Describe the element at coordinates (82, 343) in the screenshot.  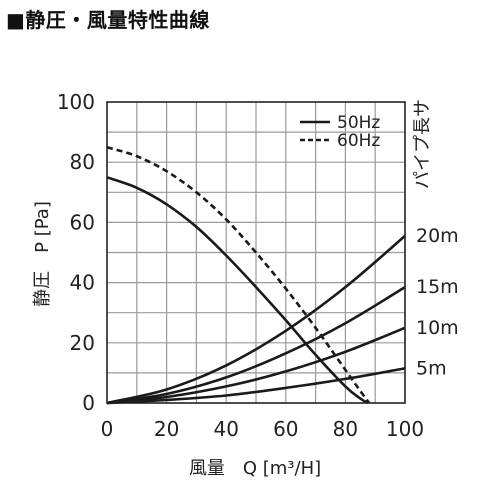
I see `y-tick-label: 20` at that location.